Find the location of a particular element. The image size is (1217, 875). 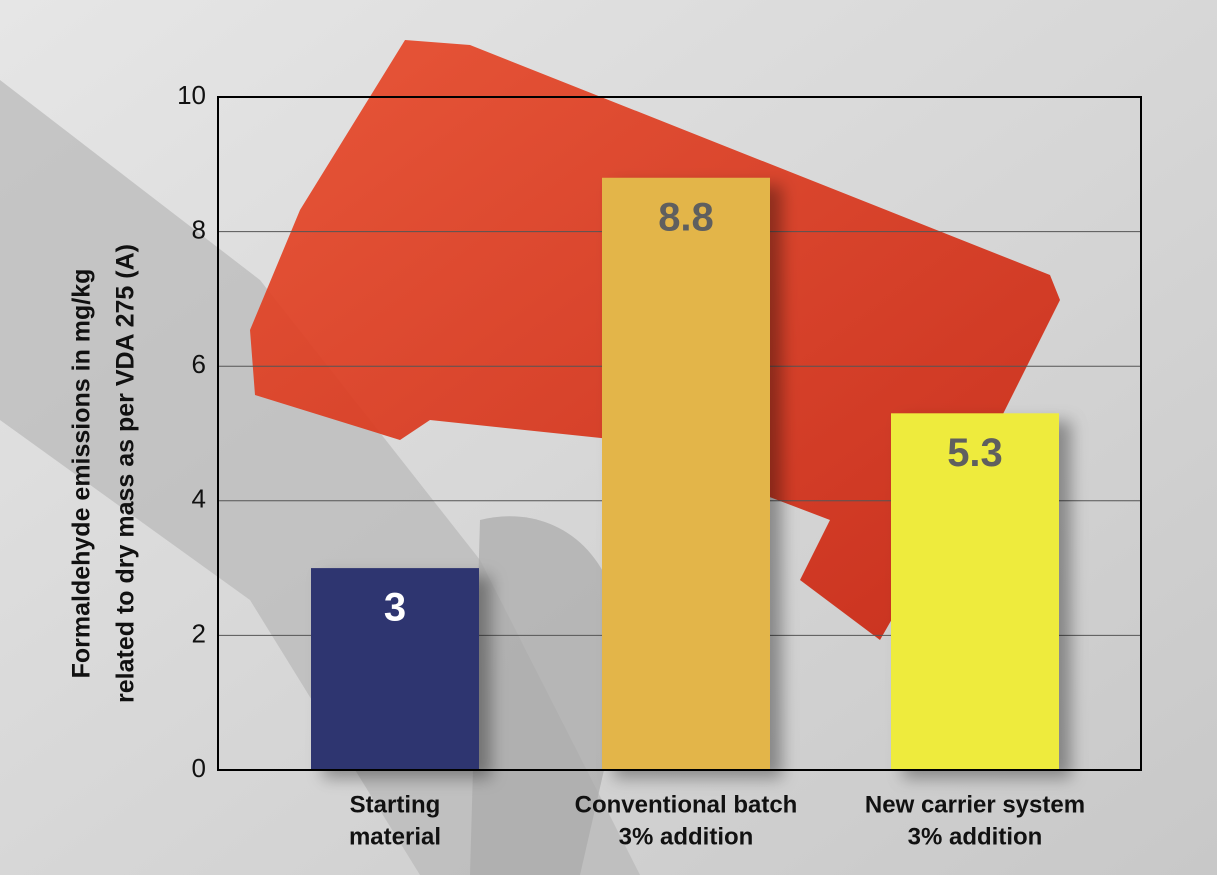

background-shape is located at coordinates (547, 695).